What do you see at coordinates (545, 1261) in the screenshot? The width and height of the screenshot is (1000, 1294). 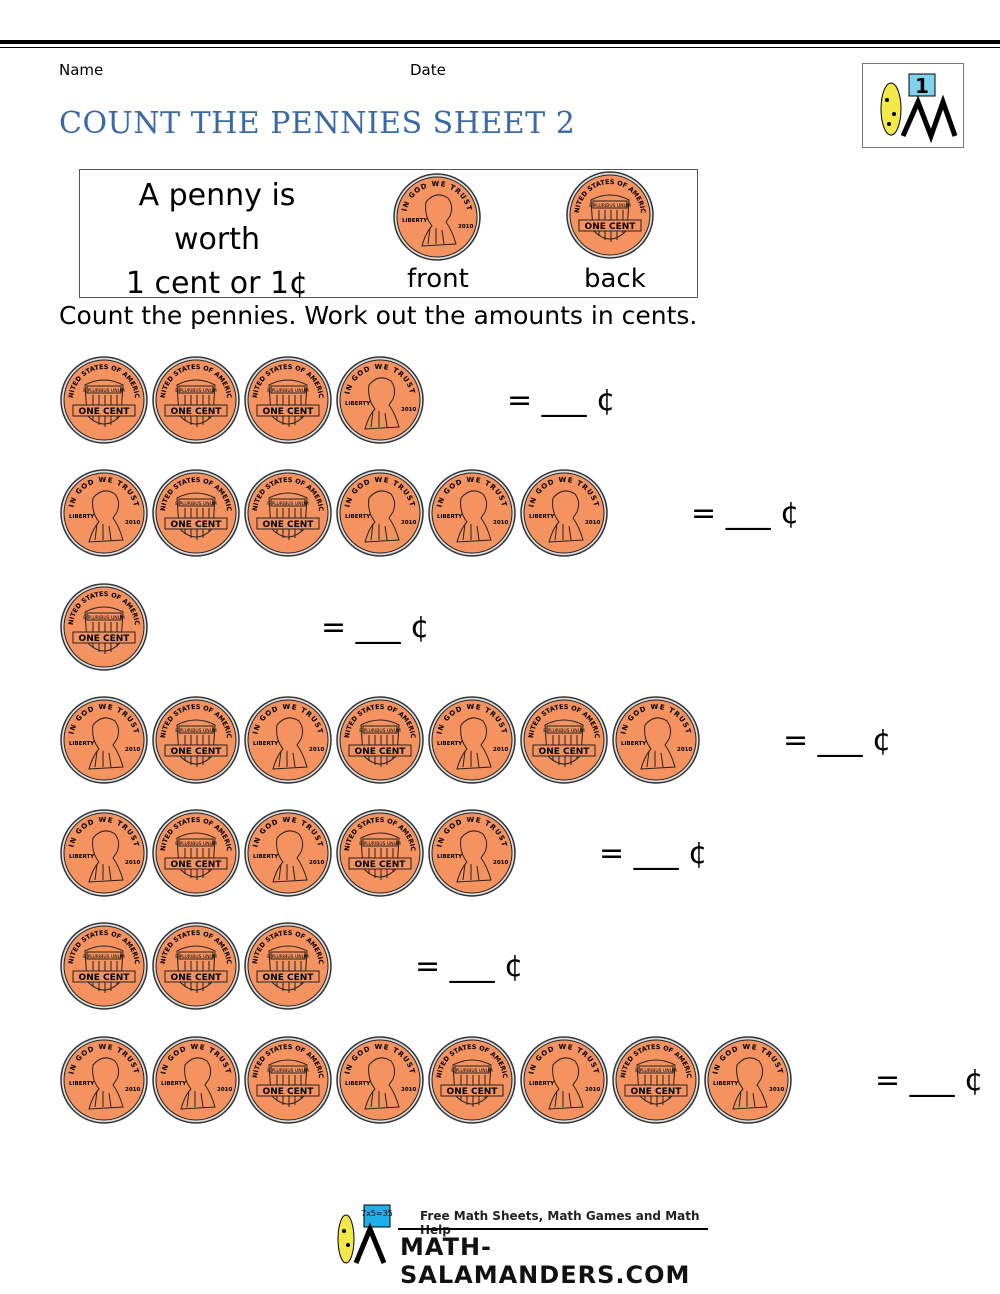 I see `footer-site-link: MATH-SALAMANDERS.COM` at bounding box center [545, 1261].